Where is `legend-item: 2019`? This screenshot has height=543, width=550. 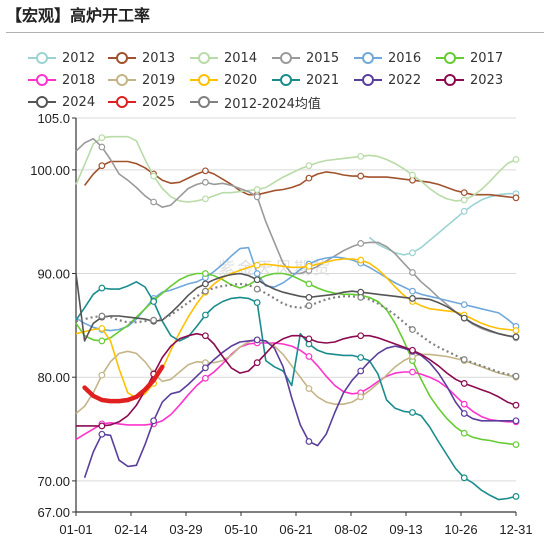
legend-item: 2019 is located at coordinates (141, 80).